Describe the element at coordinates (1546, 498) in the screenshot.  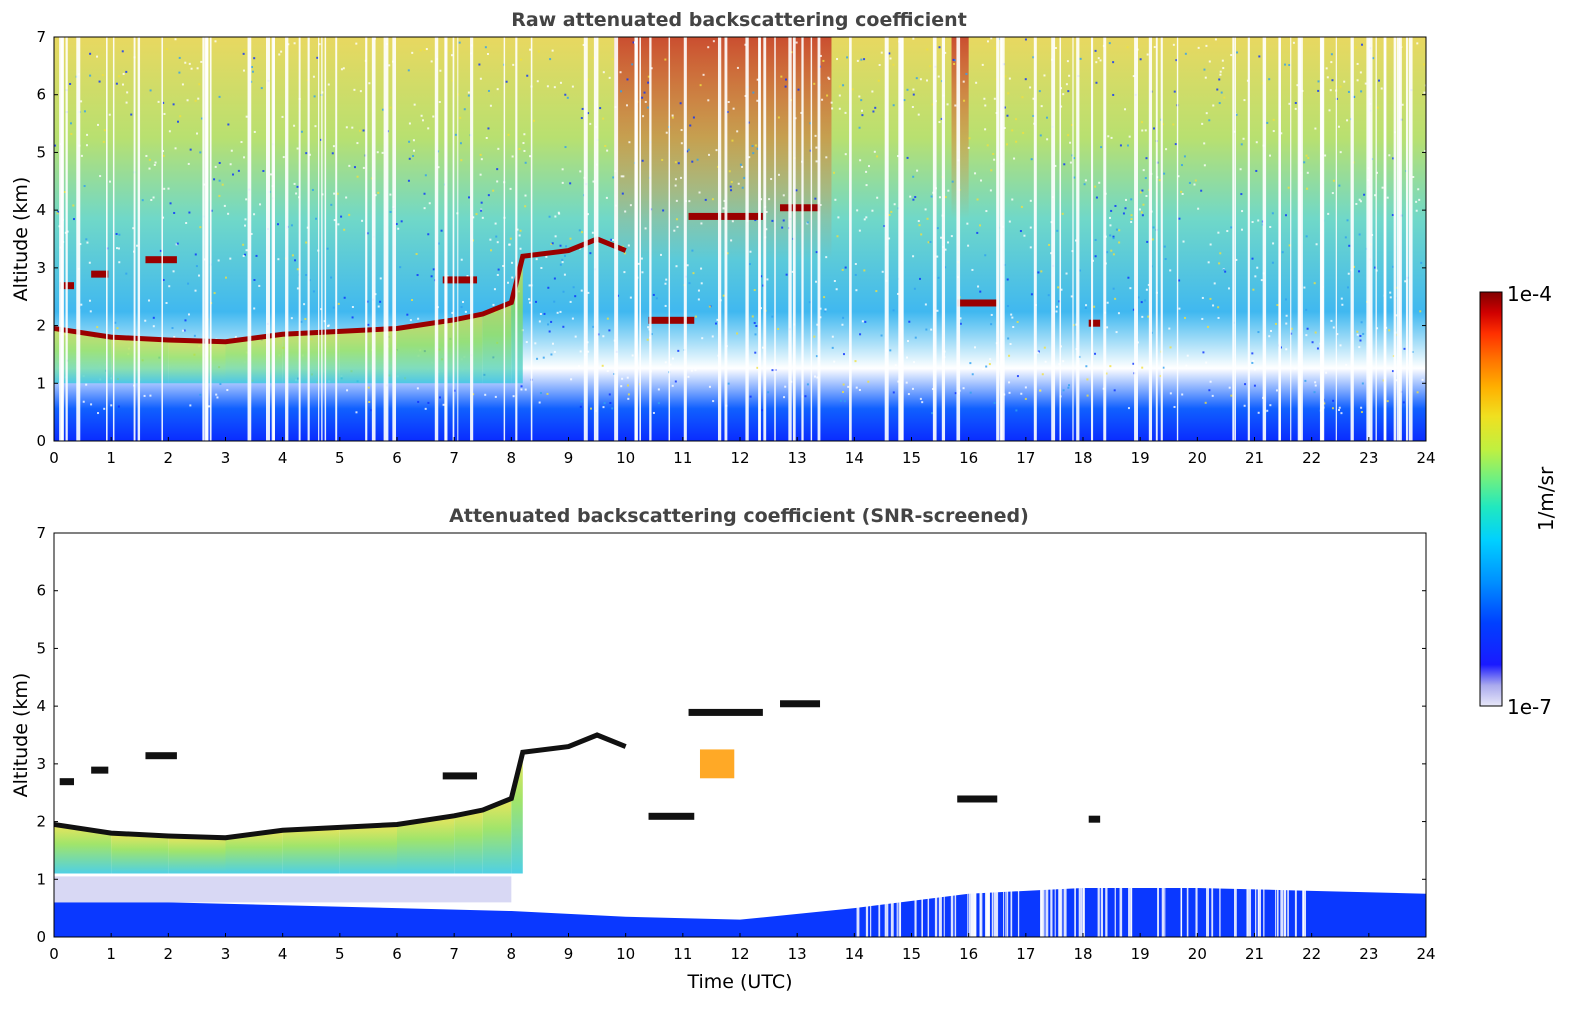
I see `colorbar-unit-label: 1/m/sr` at that location.